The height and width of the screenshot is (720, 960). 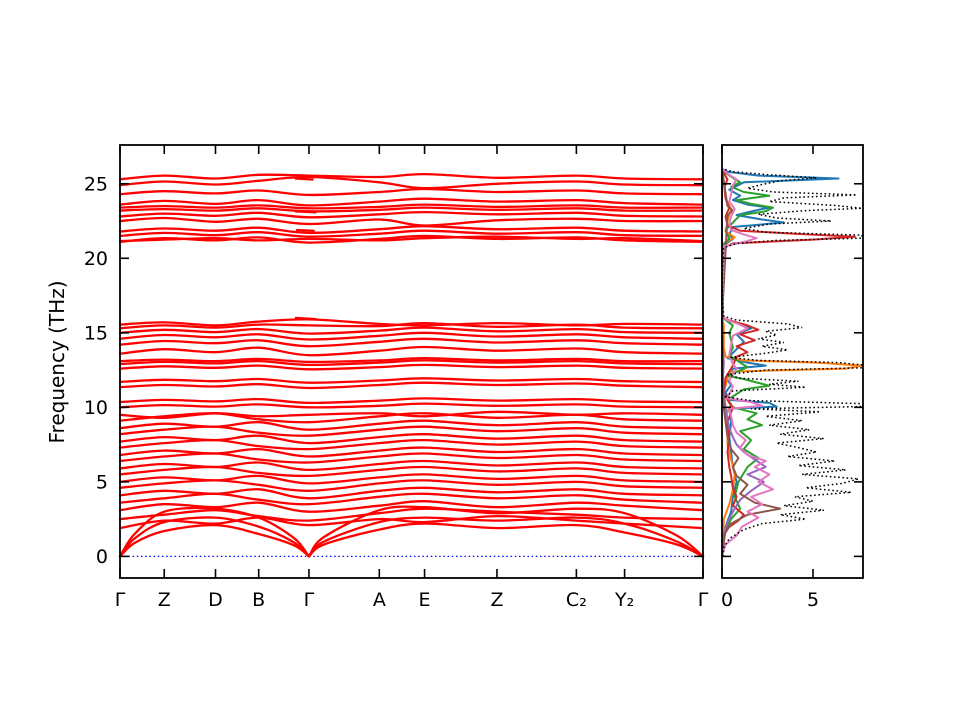 I want to click on y-tick-label: 0, so click(x=102, y=557).